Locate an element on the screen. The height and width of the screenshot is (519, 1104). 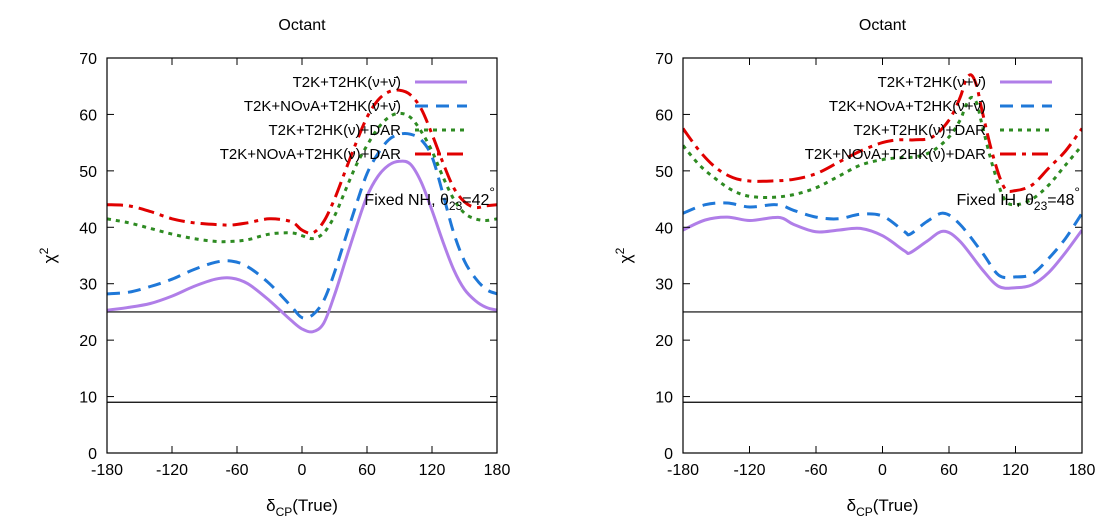
annotation-part: =48 is located at coordinates (1060, 200).